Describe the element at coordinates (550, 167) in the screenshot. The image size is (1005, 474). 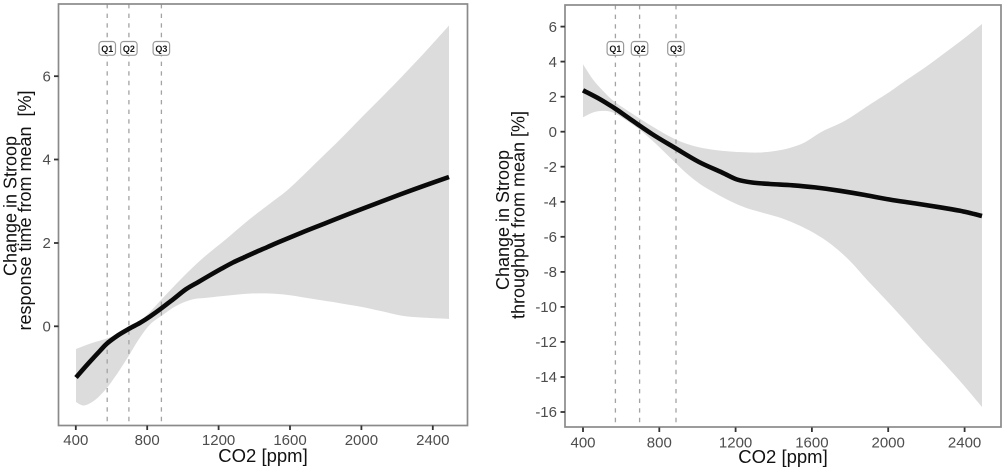
I see `svg-text: -2` at that location.